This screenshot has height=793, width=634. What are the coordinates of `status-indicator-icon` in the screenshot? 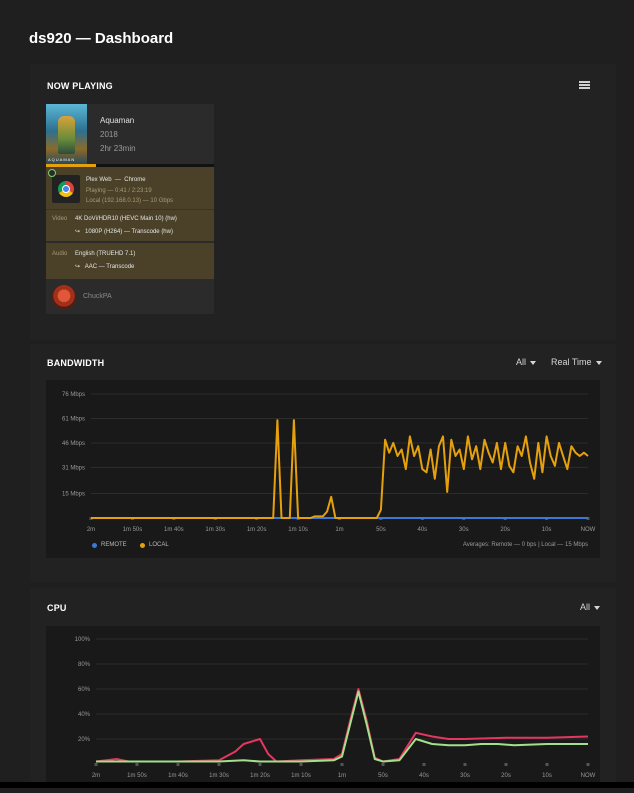 It's located at (52, 173).